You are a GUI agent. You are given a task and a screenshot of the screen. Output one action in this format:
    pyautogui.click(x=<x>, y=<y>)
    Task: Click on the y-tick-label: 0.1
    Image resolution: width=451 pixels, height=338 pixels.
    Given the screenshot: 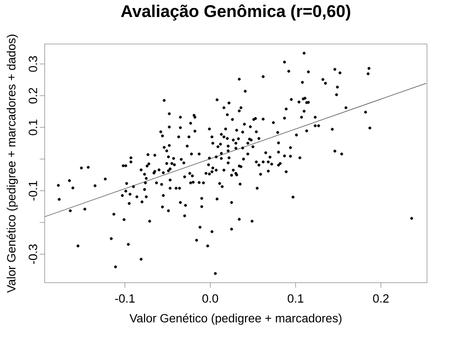 What is the action you would take?
    pyautogui.click(x=33, y=128)
    